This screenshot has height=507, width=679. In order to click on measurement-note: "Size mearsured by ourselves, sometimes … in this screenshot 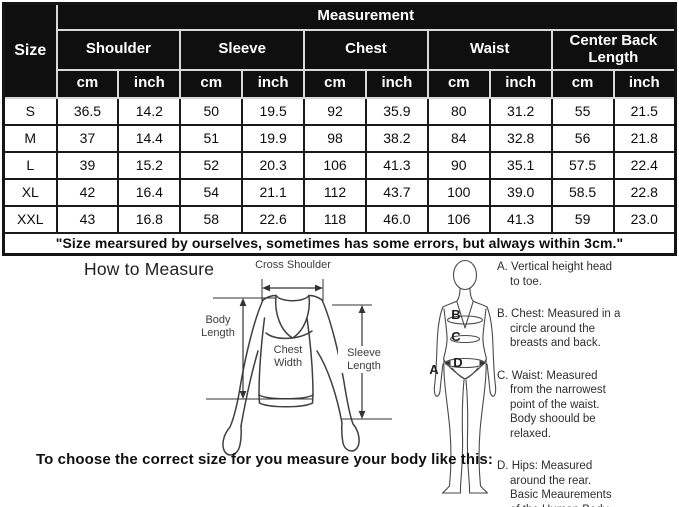, I will do `click(339, 243)`.